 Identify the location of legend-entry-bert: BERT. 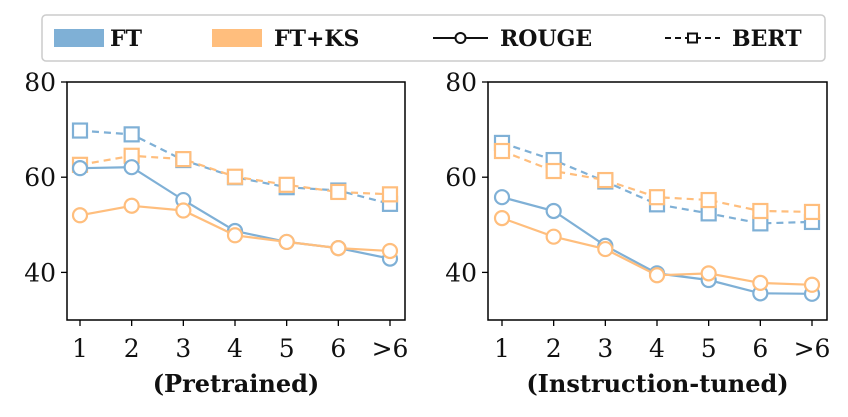
(733, 39).